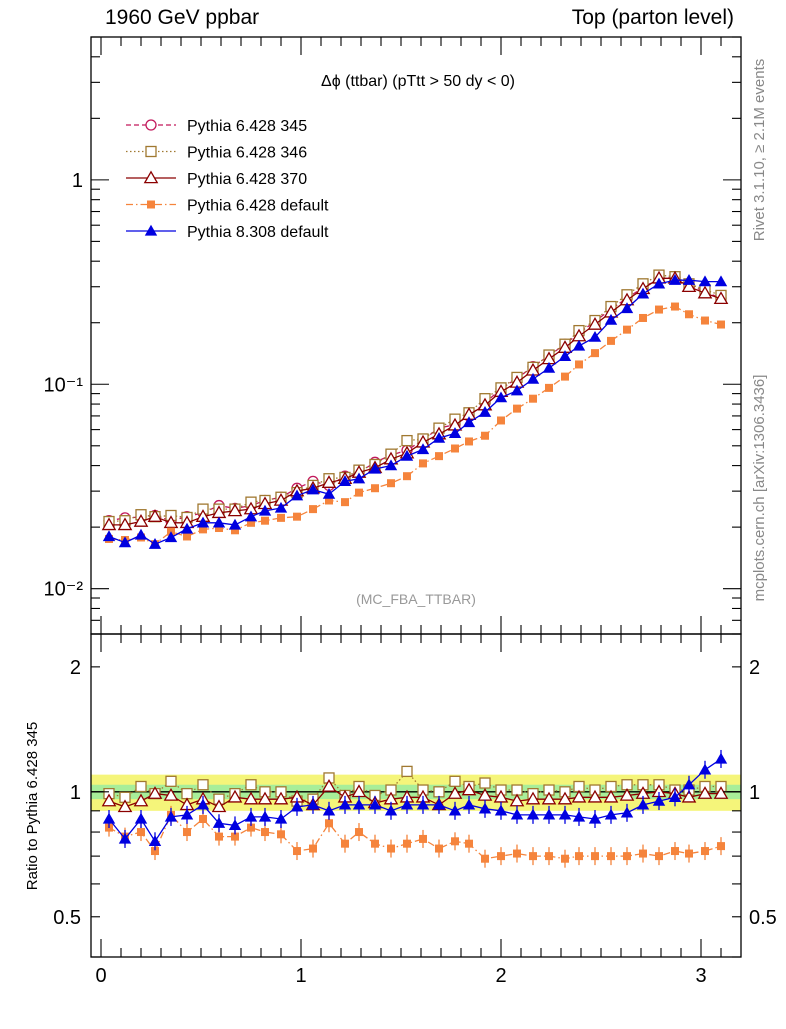  Describe the element at coordinates (763, 918) in the screenshot. I see `ratio-y-tick-label-right: 0.5` at that location.